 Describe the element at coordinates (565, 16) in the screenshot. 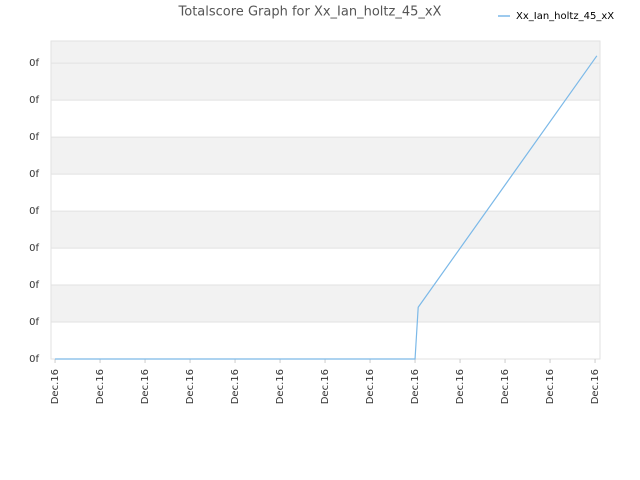

I see `legend-label: Xx_Ian_holtz_45_xX` at that location.